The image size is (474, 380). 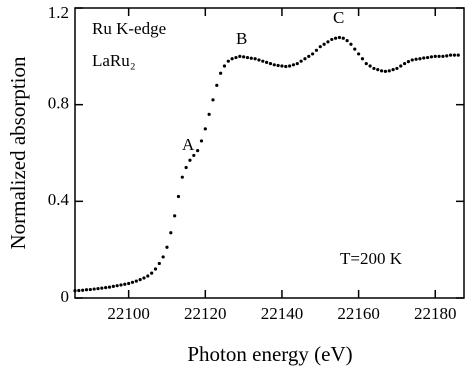 I want to click on x-axis-label: Photon energy (eV), so click(x=269, y=354).